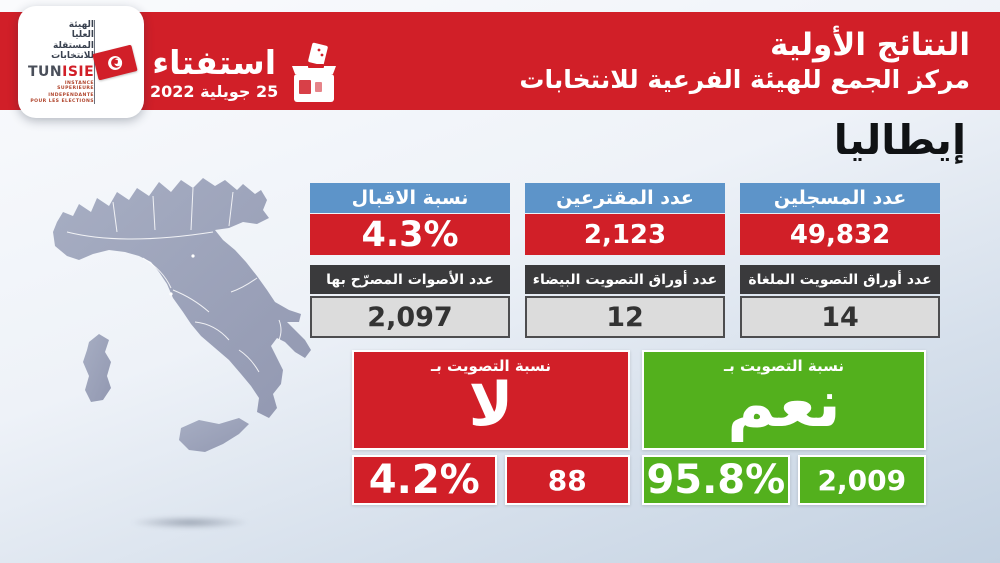 This screenshot has width=1000, height=563. What do you see at coordinates (72, 56) in the screenshot?
I see `isie-arabic-line-4: للانتخابات` at bounding box center [72, 56].